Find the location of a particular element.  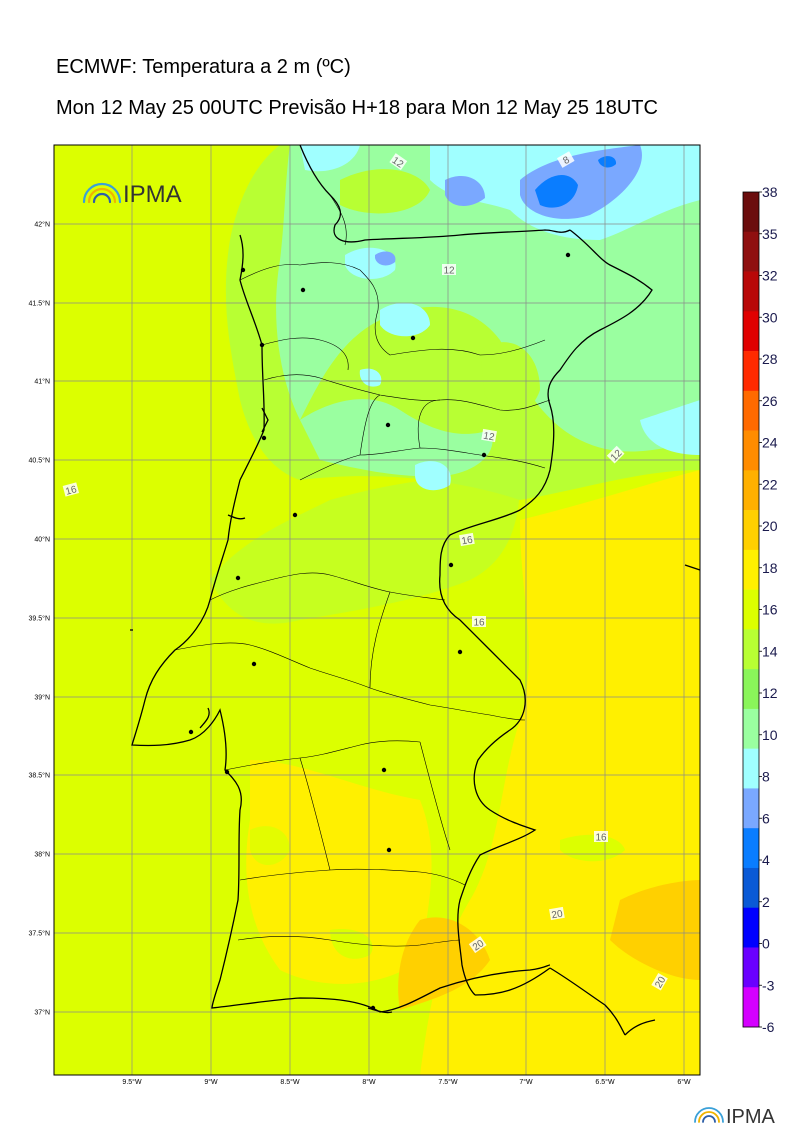

lat-tick-label: 42°N is located at coordinates (42, 225).